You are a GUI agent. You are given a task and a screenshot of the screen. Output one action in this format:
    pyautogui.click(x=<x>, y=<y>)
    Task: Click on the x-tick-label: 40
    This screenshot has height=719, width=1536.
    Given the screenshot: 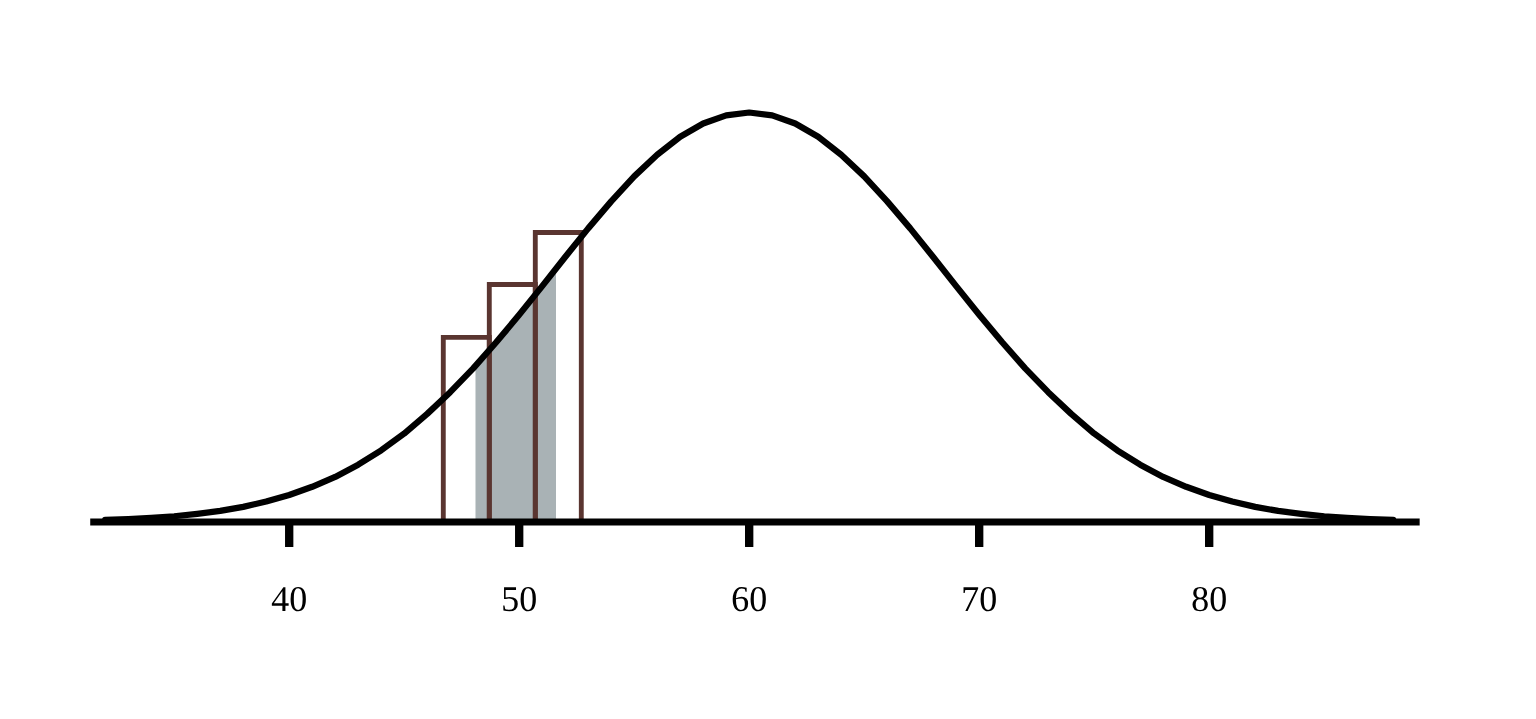 What is the action you would take?
    pyautogui.click(x=288, y=599)
    